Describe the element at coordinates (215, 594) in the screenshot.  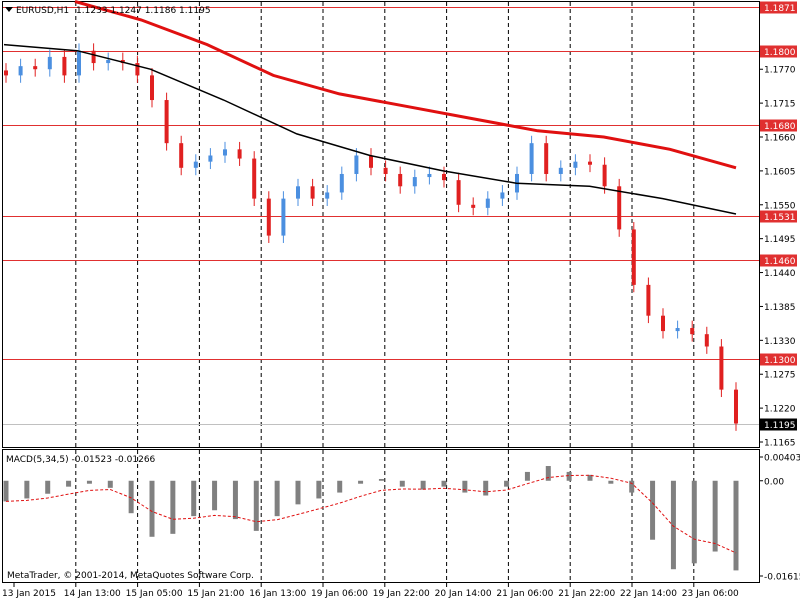
I see `x-tick-label: 15 Jan 21:00` at that location.